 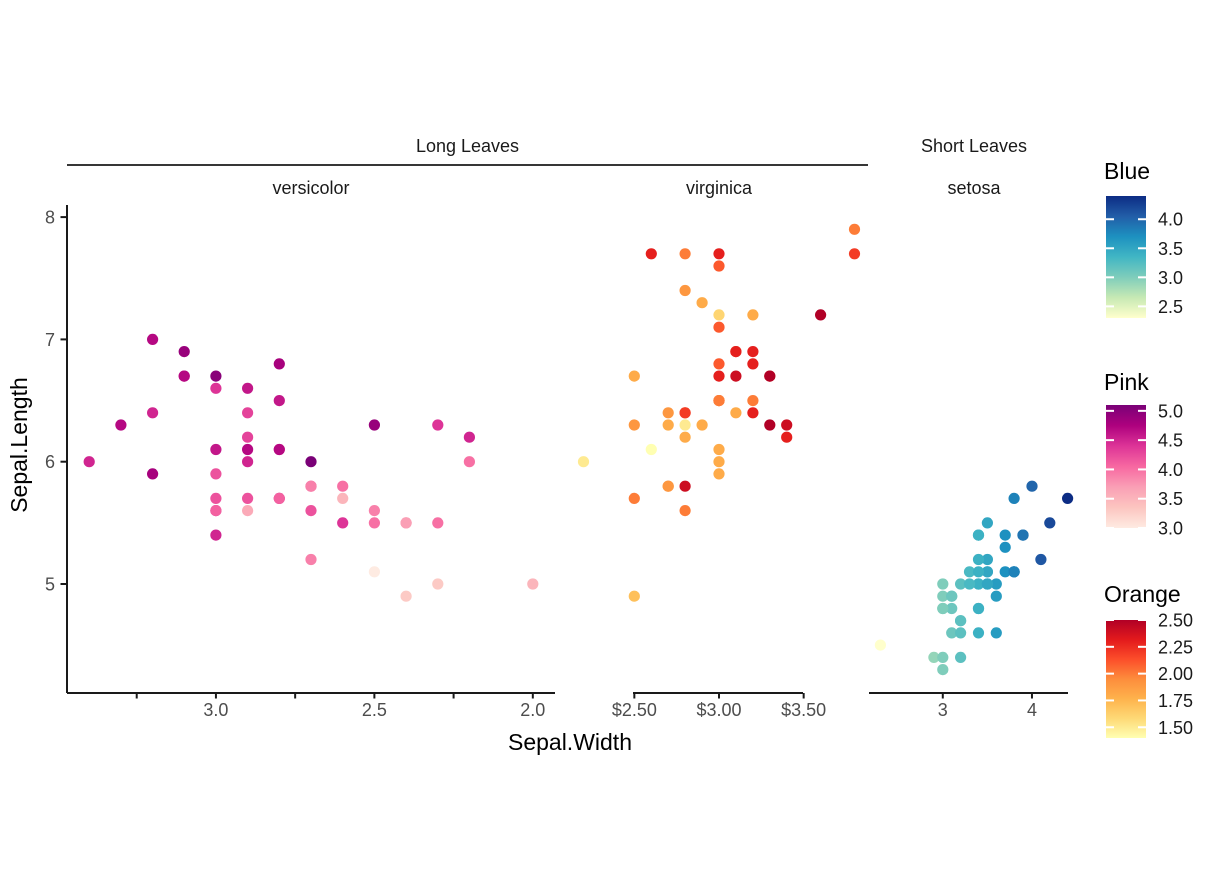 I want to click on x-tick-label: 3, so click(x=943, y=710).